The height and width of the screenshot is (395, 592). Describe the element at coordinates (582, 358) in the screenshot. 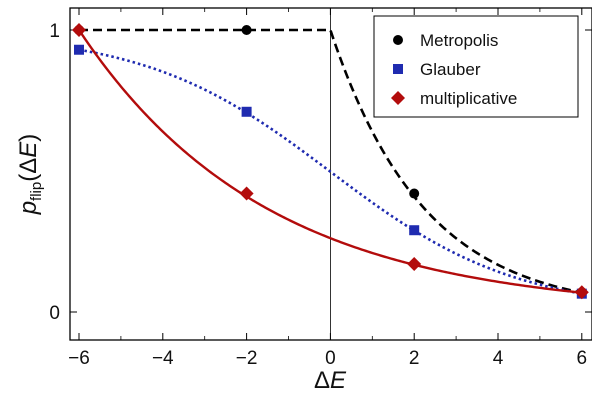

I see `x-tick-label: 6` at that location.